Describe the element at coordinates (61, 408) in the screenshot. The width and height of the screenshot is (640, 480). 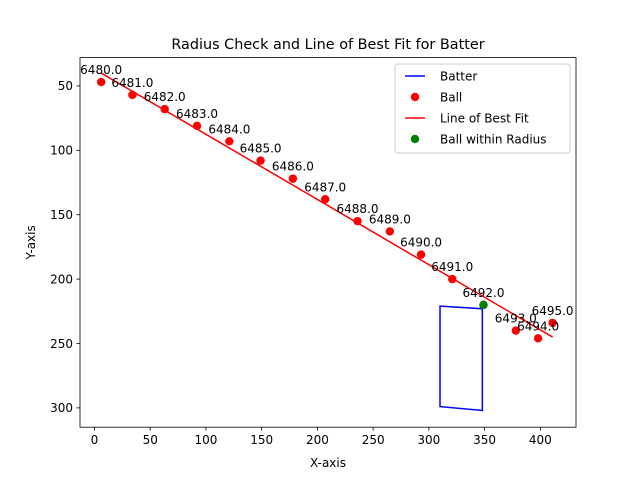
I see `y-tick-label: 300` at that location.